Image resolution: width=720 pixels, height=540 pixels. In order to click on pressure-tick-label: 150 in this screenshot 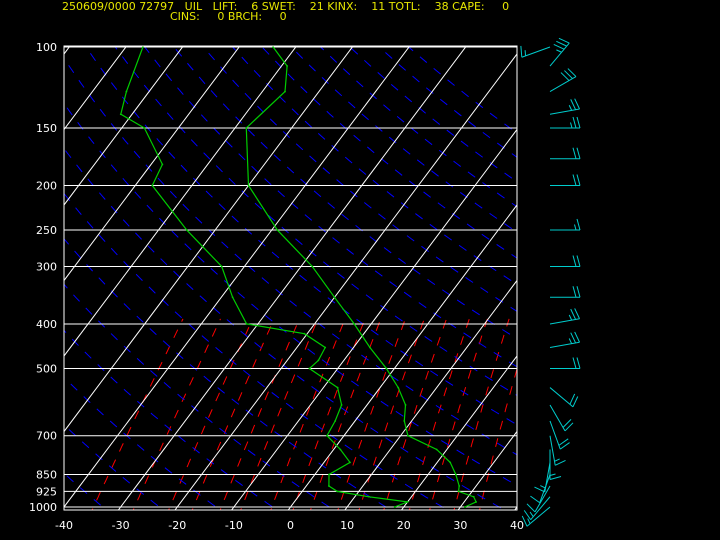, I will do `click(46, 128)`.